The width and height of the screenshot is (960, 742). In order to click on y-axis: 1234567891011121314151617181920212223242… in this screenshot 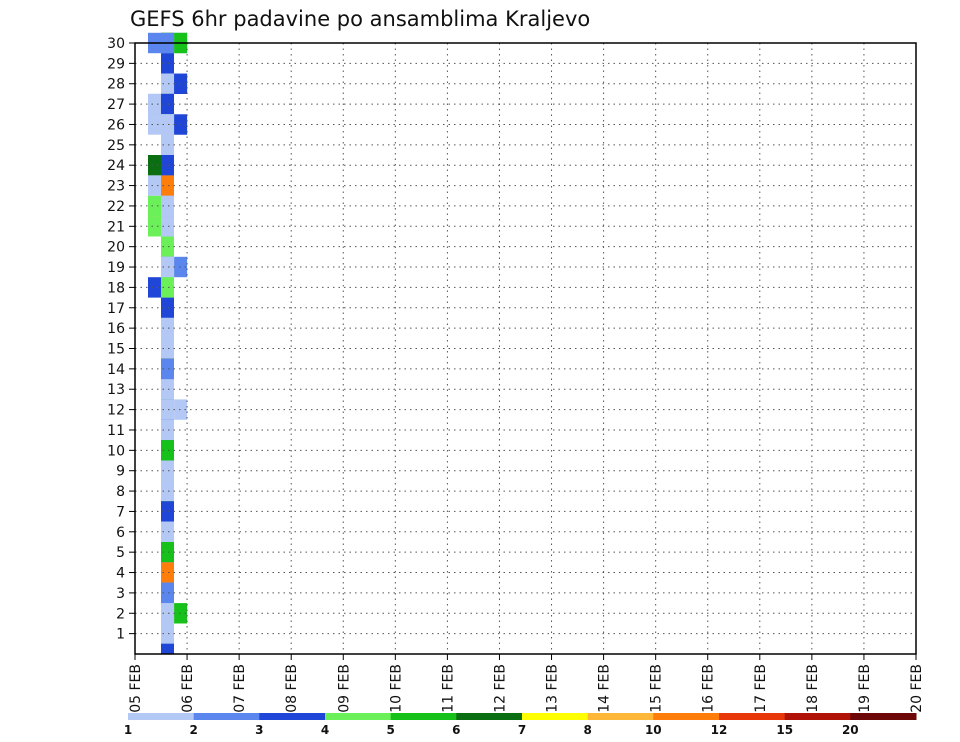, I will do `click(121, 339)`.